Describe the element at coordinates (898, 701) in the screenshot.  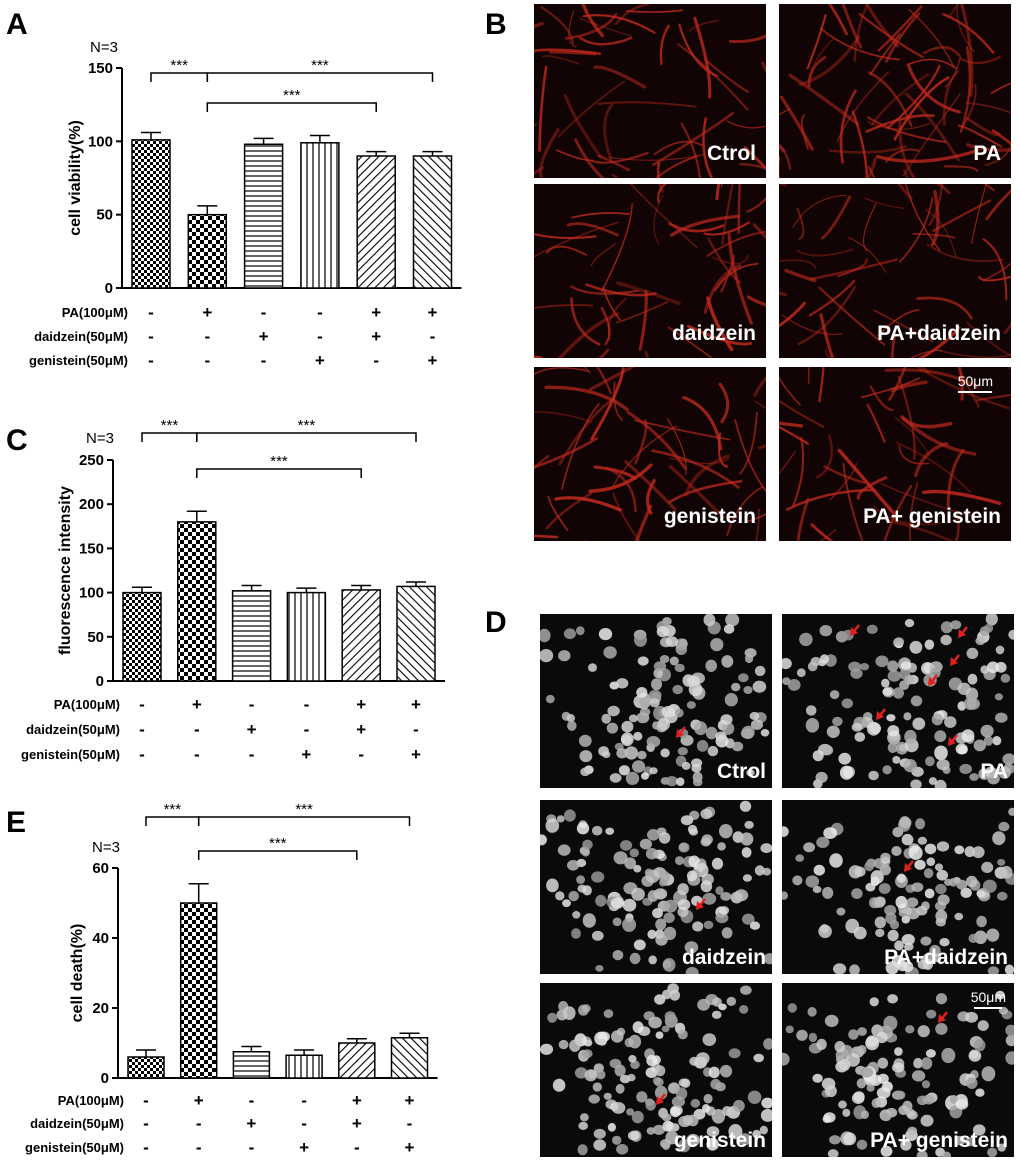
I see `micrograph-d-2: PA` at that location.